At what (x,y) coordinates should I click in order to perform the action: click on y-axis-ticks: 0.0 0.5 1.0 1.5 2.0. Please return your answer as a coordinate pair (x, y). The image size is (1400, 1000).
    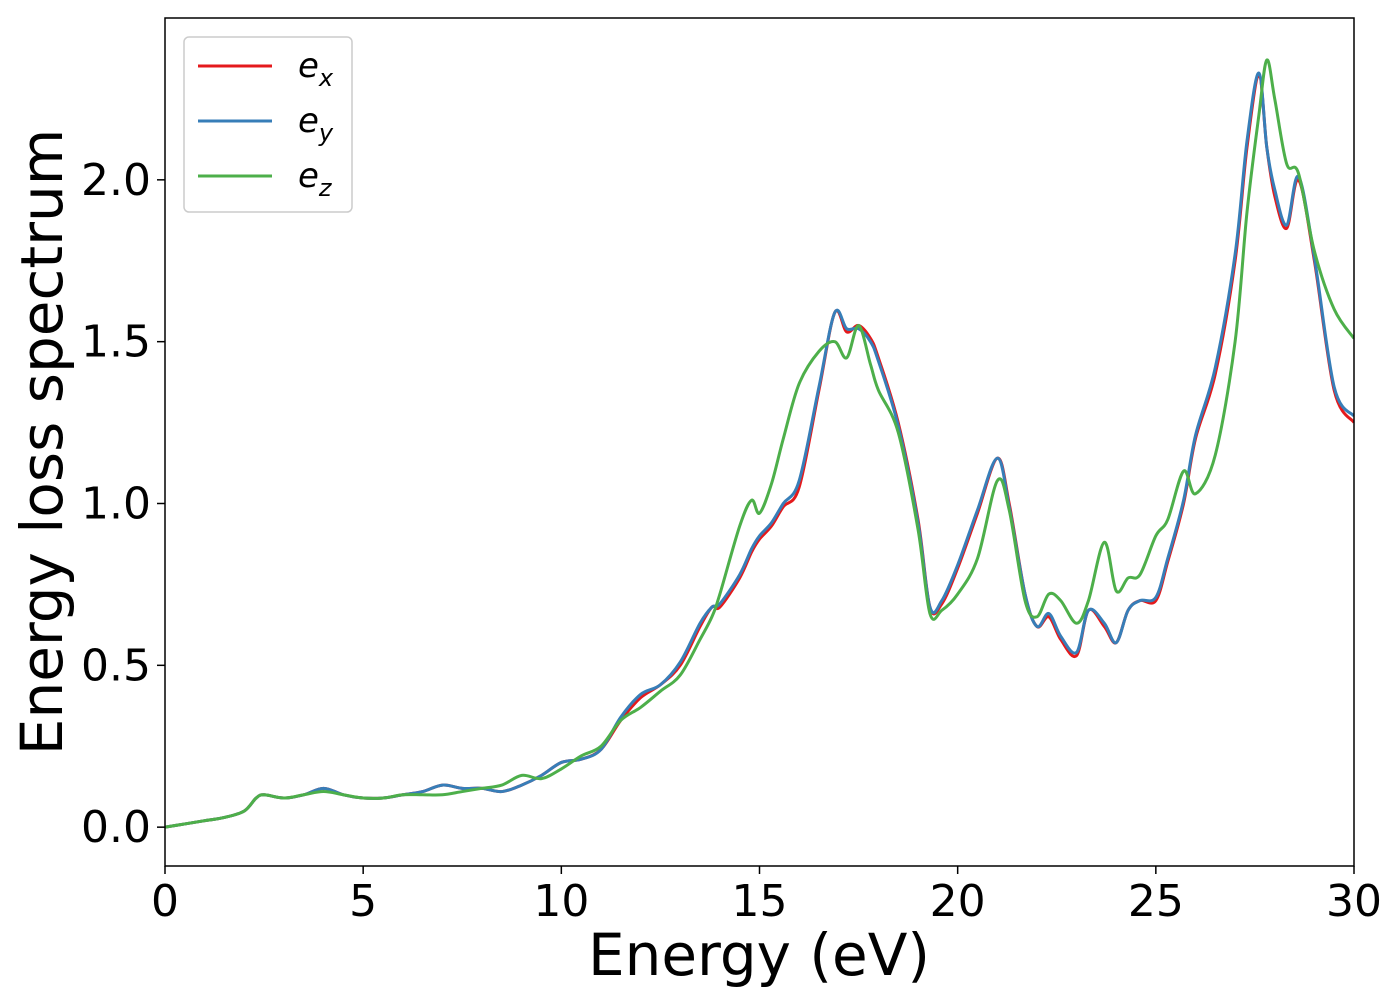
    Looking at the image, I should click on (123, 504).